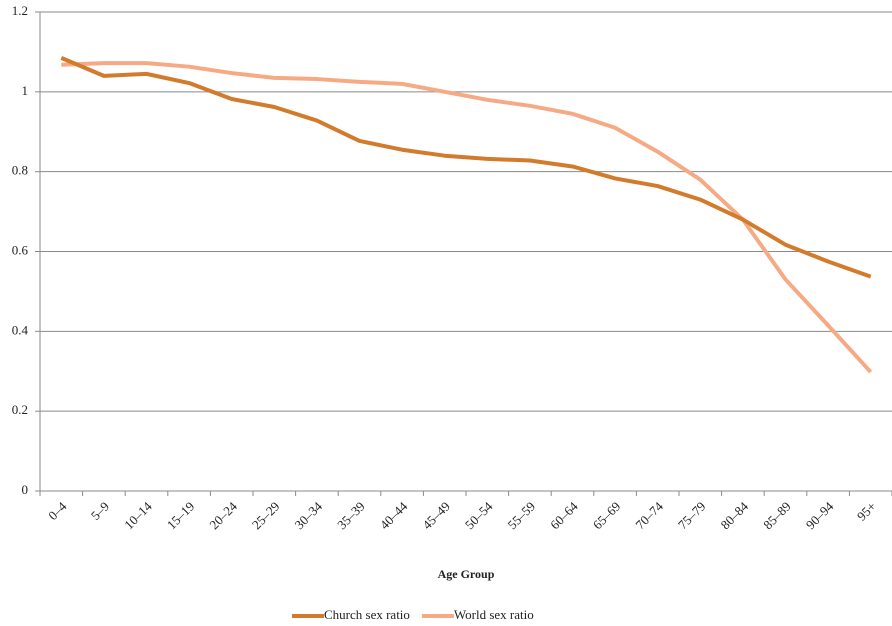  Describe the element at coordinates (351, 516) in the screenshot. I see `x-tick-label: 35–39` at that location.